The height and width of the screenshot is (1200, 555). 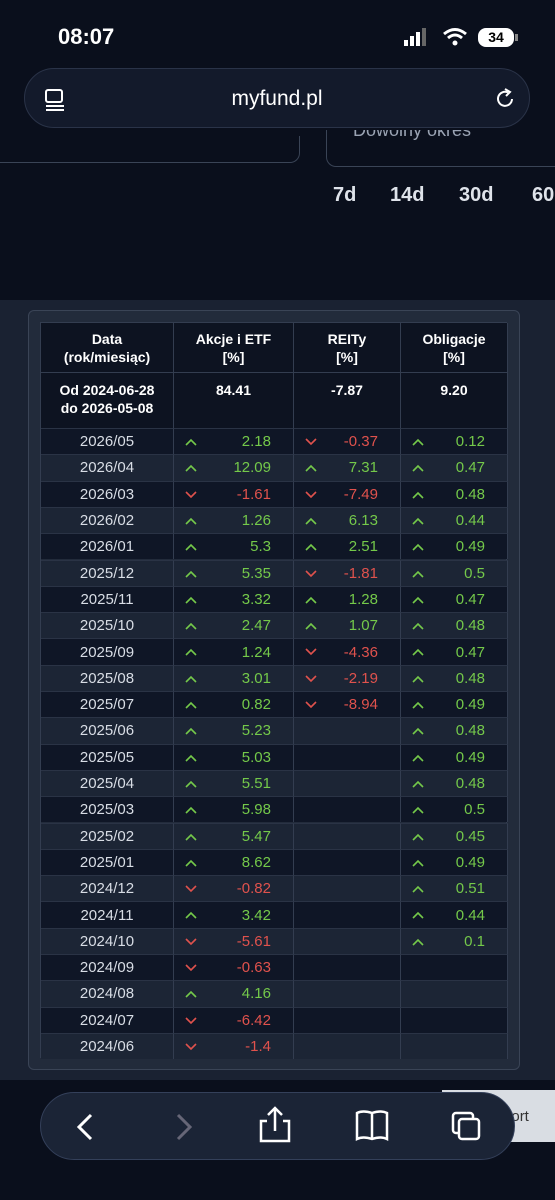 What do you see at coordinates (347, 400) in the screenshot?
I see `summary-cell: -7.87` at bounding box center [347, 400].